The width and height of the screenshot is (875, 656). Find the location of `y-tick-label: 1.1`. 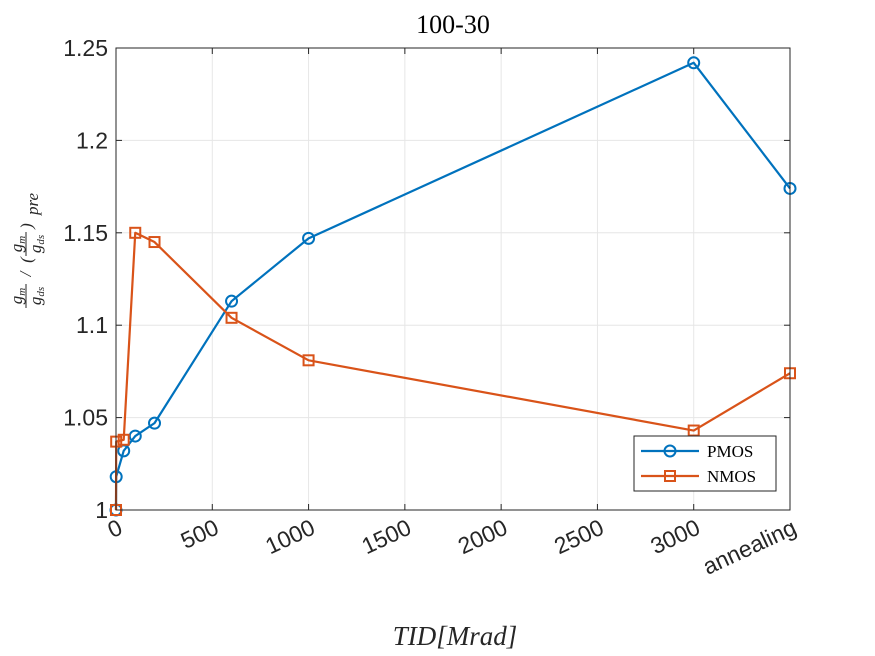

y-tick-label: 1.1 is located at coordinates (92, 325).